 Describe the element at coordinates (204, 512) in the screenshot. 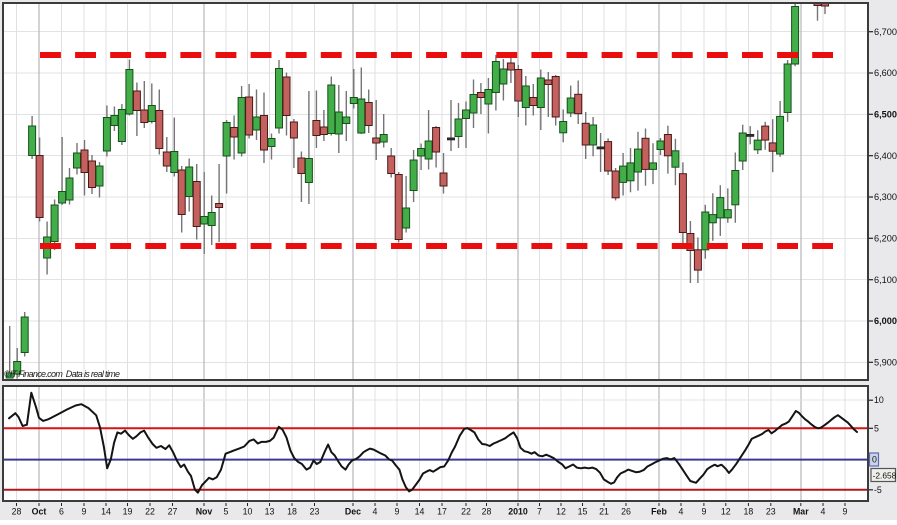

I see `svg-text: Nov` at that location.